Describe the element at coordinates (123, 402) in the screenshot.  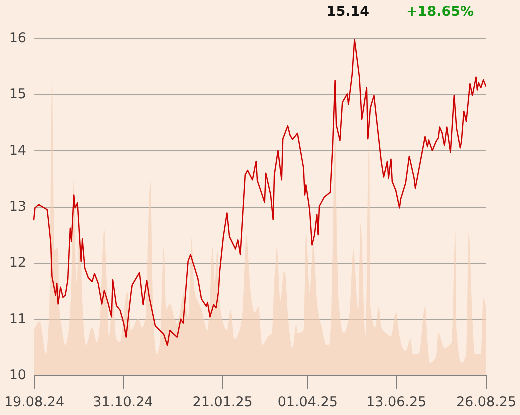
I see `x-tick-label: 31.10.24` at that location.